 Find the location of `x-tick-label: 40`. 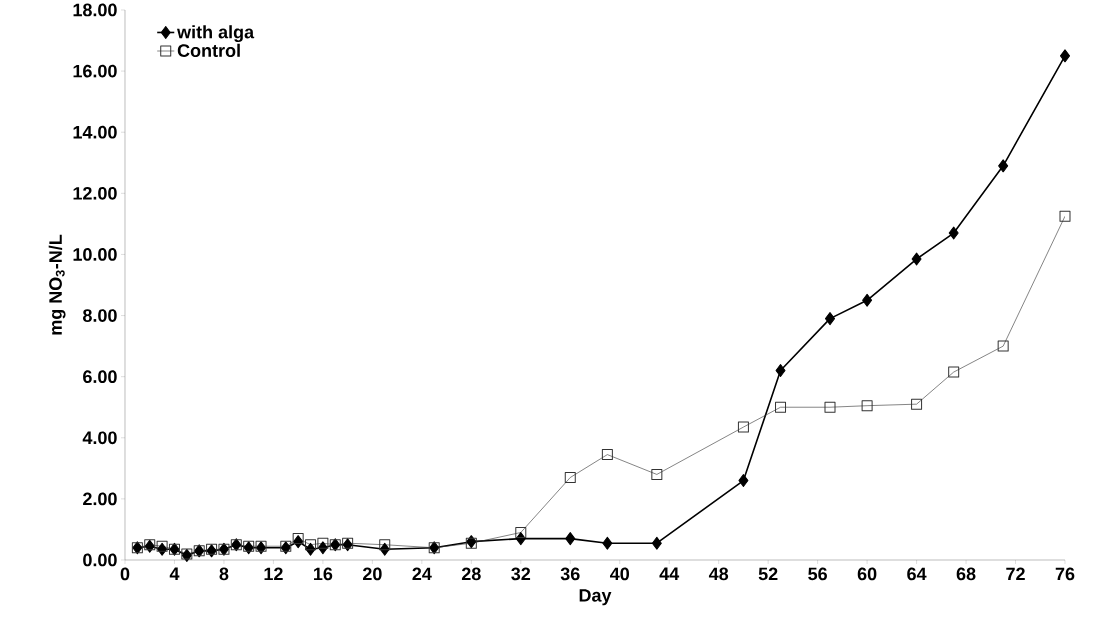

x-tick-label: 40 is located at coordinates (619, 574).